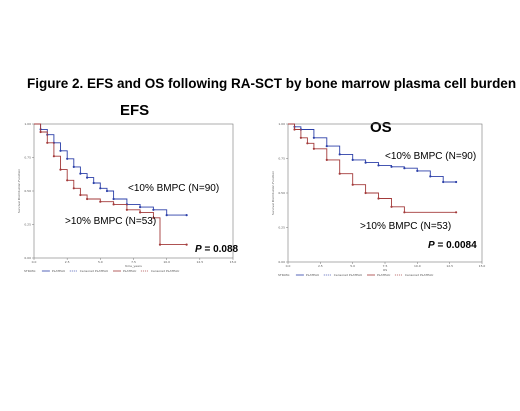  Describe the element at coordinates (452, 245) in the screenshot. I see `os-p-value: P = 0.0084` at that location.